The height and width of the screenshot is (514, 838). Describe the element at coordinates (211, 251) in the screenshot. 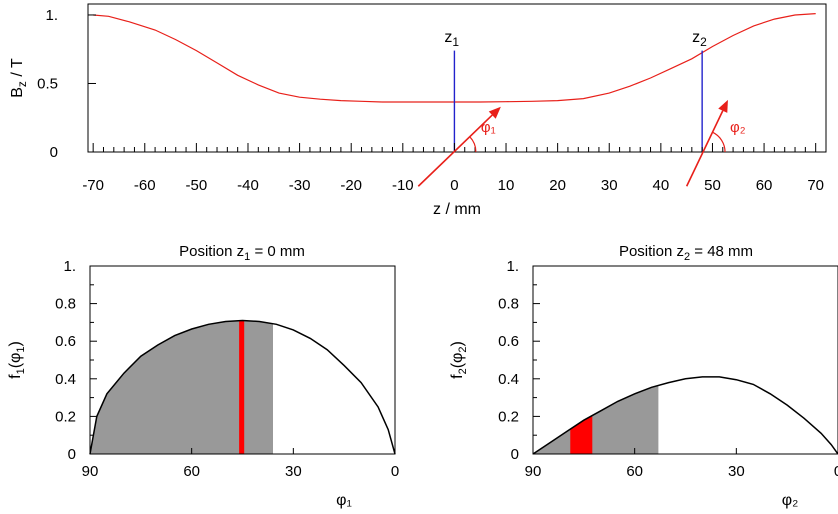

I see `left-title-a: Position z` at that location.